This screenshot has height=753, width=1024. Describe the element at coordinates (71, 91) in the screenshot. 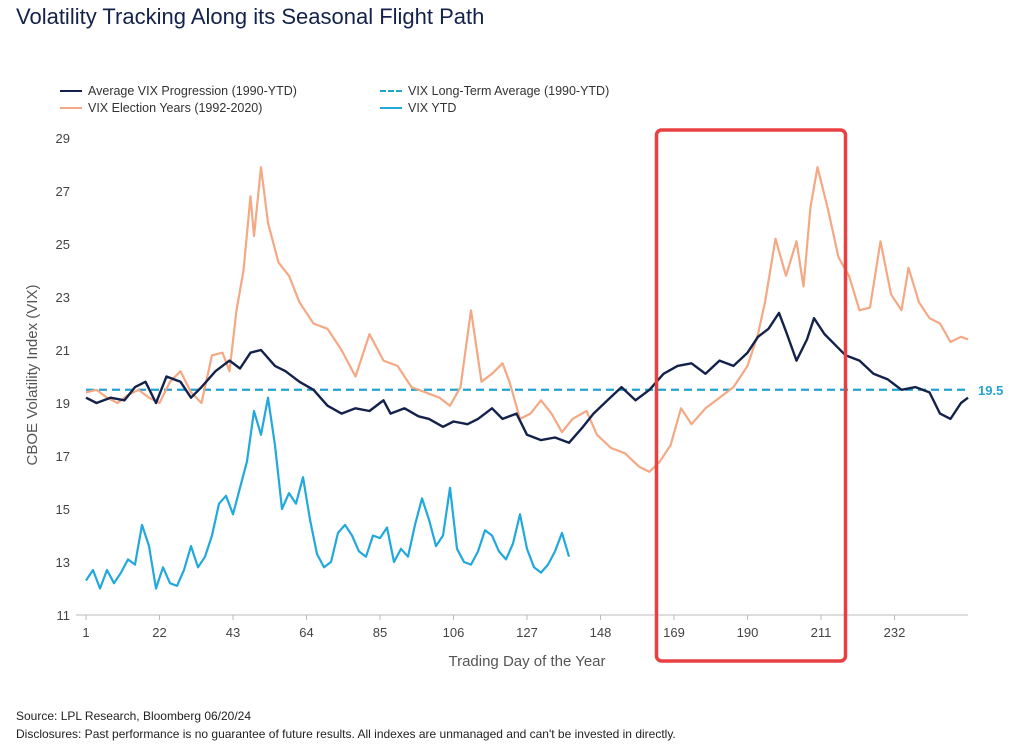

I see `legend-swatch-average-vix` at that location.